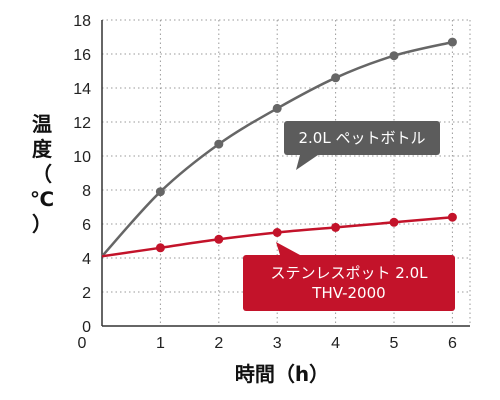 This screenshot has width=500, height=400. What do you see at coordinates (82, 89) in the screenshot?
I see `y-tick-label: 14` at bounding box center [82, 89].